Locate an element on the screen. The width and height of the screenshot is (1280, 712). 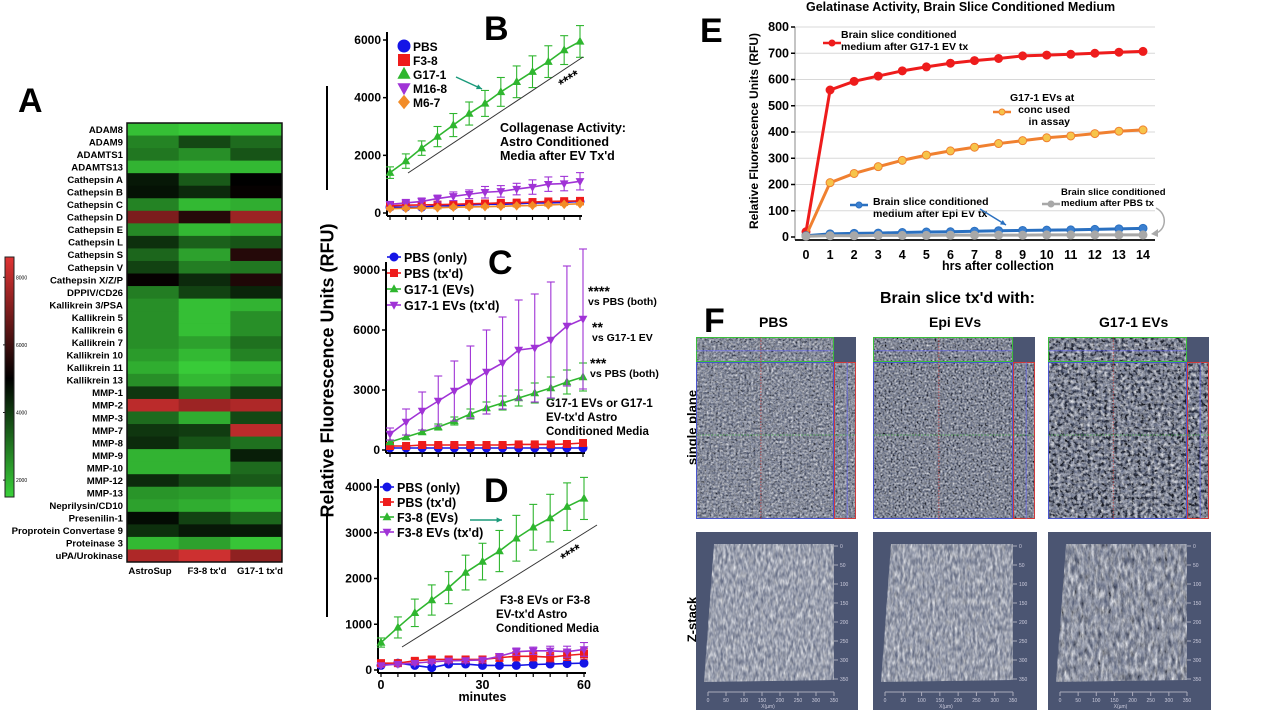
e-x-tick-label: 4 is located at coordinates (902, 255).